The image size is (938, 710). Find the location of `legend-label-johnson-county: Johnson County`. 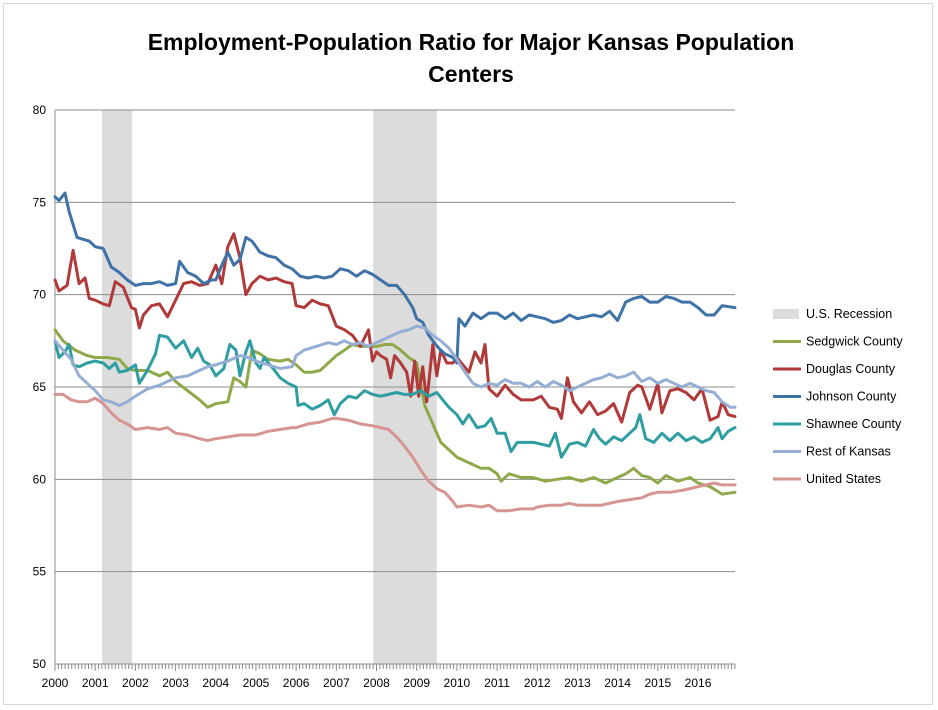

legend-label-johnson-county: Johnson County is located at coordinates (851, 397).